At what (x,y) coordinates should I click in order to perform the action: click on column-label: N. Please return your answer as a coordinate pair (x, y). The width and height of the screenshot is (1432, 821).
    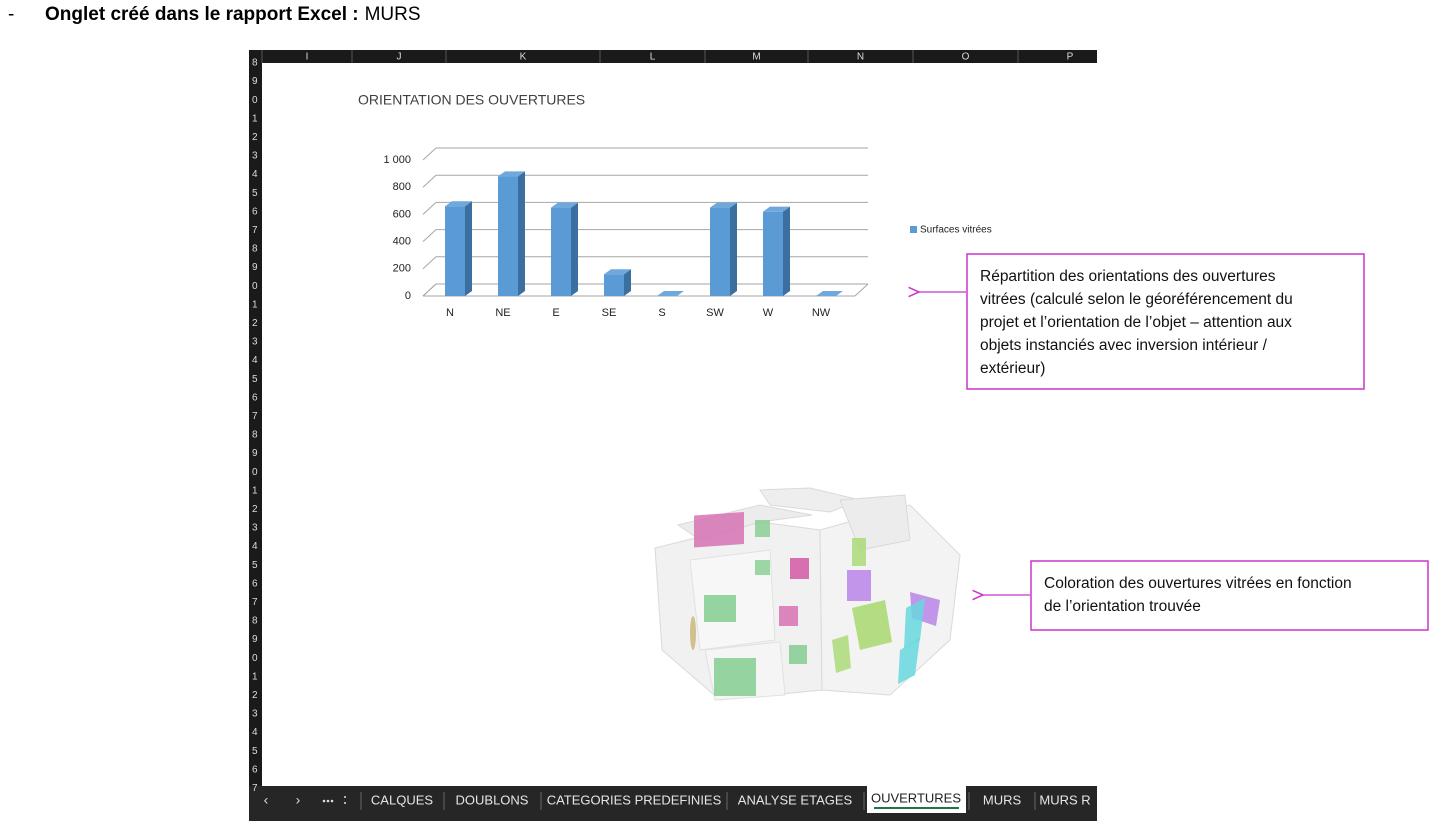
    Looking at the image, I should click on (860, 57).